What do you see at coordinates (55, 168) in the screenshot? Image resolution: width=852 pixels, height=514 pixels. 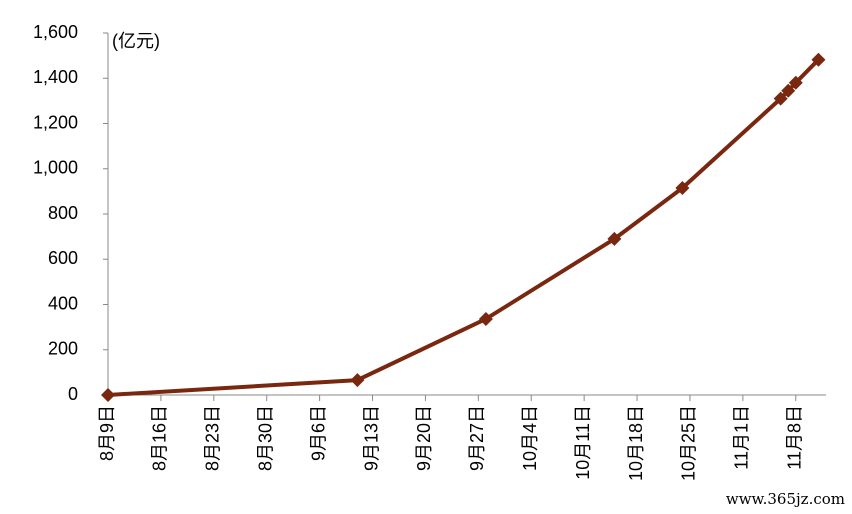 I see `y-tick-label: 1,000` at bounding box center [55, 168].